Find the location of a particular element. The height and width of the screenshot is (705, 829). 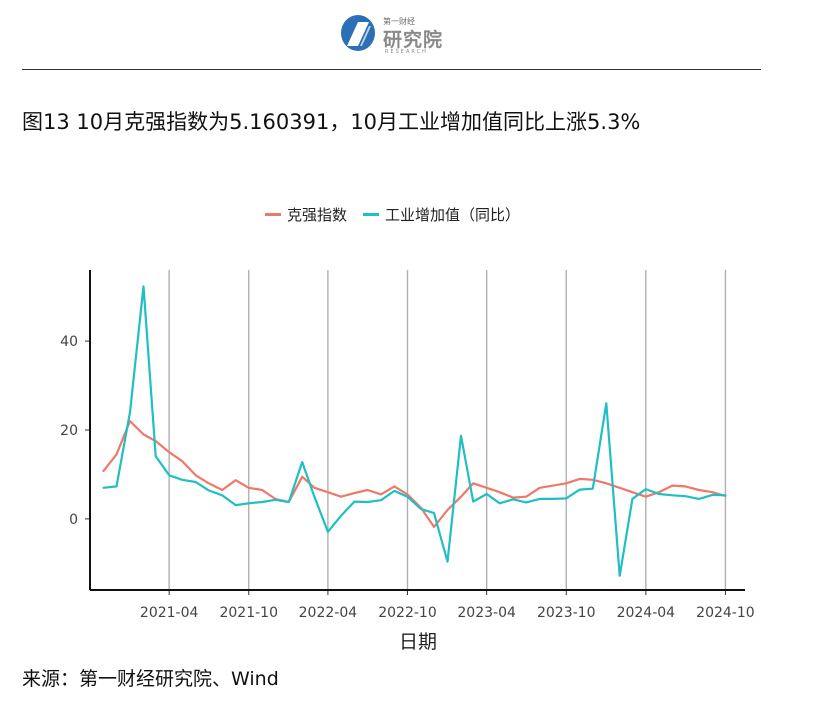

y-tick-label: 0 is located at coordinates (73, 520).